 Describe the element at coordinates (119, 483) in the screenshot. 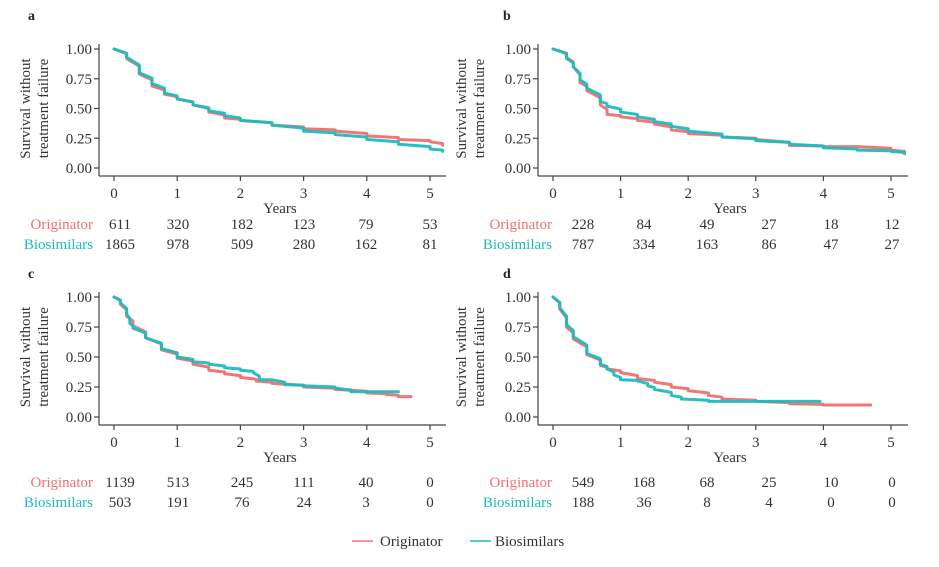

I see `risk-table-value: 1139` at that location.